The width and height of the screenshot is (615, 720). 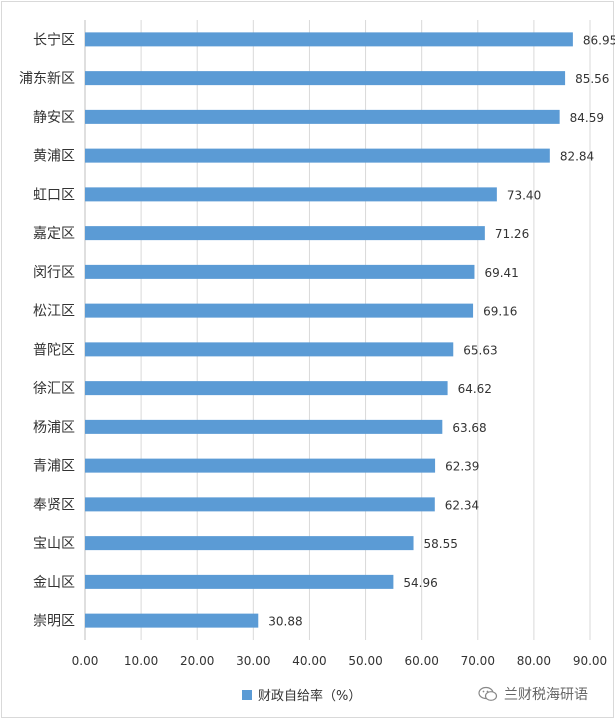 I want to click on category-label: 奉贤区, so click(x=54, y=505).